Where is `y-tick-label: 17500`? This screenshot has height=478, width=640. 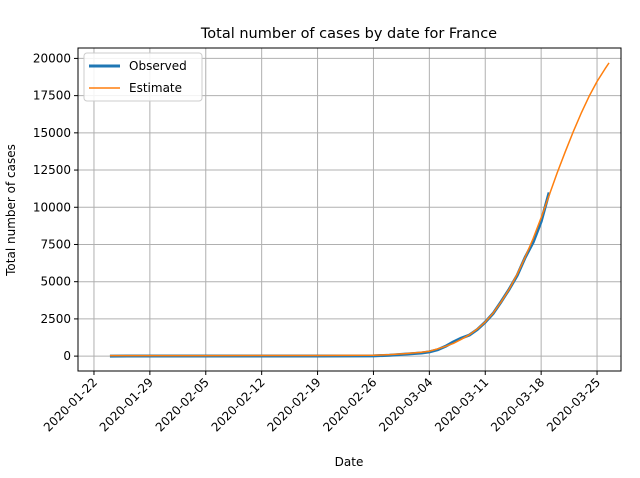
y-tick-label: 17500 is located at coordinates (52, 96).